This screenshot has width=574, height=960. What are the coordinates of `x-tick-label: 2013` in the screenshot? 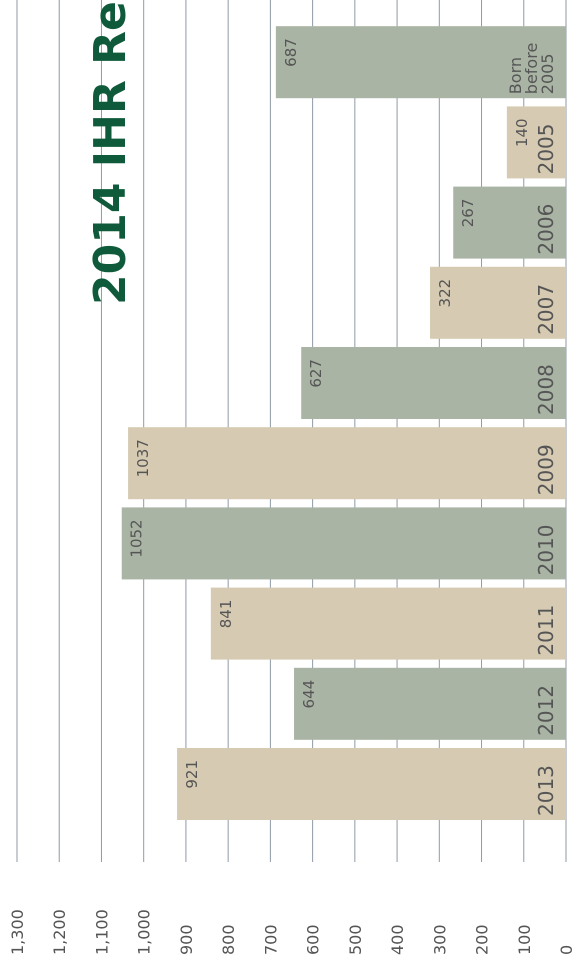 It's located at (546, 790).